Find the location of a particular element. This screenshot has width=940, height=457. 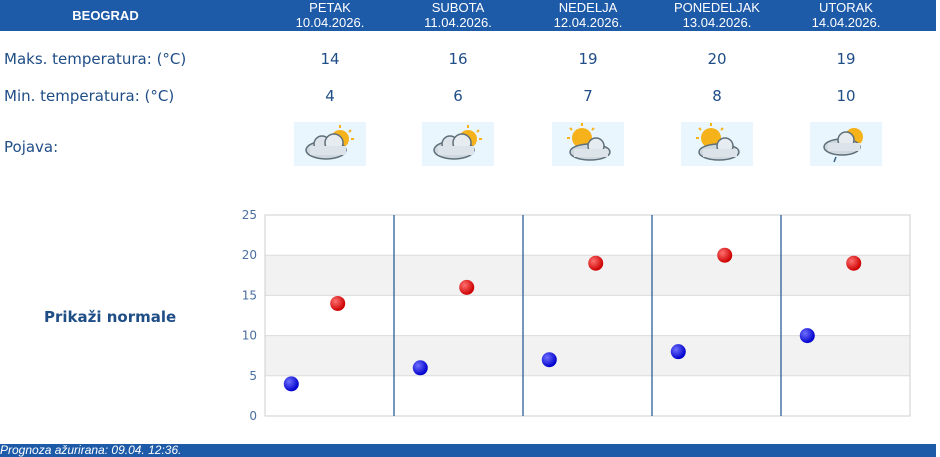

y-tick-label: 15 is located at coordinates (249, 295).